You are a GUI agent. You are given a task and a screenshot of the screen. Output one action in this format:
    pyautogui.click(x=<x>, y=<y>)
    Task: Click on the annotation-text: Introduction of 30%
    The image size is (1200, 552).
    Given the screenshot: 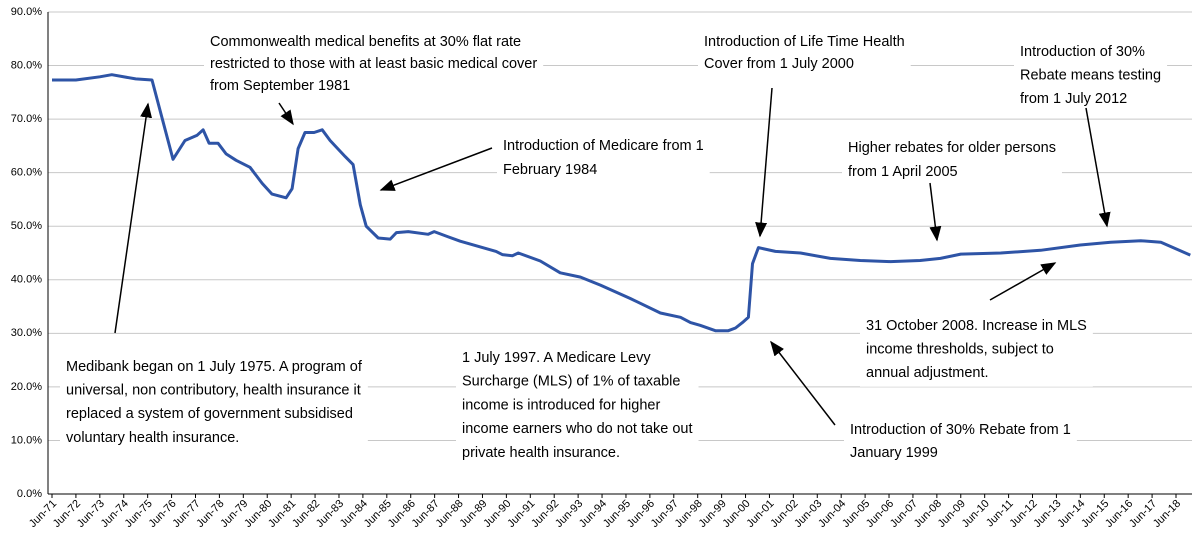 What is the action you would take?
    pyautogui.click(x=1082, y=52)
    